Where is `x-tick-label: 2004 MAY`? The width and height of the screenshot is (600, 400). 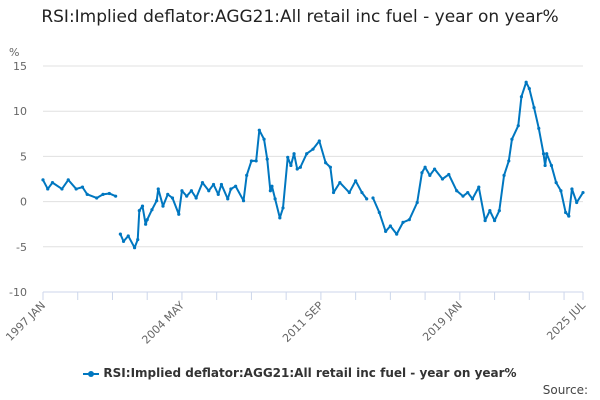
x-tick-label: 2004 MAY is located at coordinates (163, 323).